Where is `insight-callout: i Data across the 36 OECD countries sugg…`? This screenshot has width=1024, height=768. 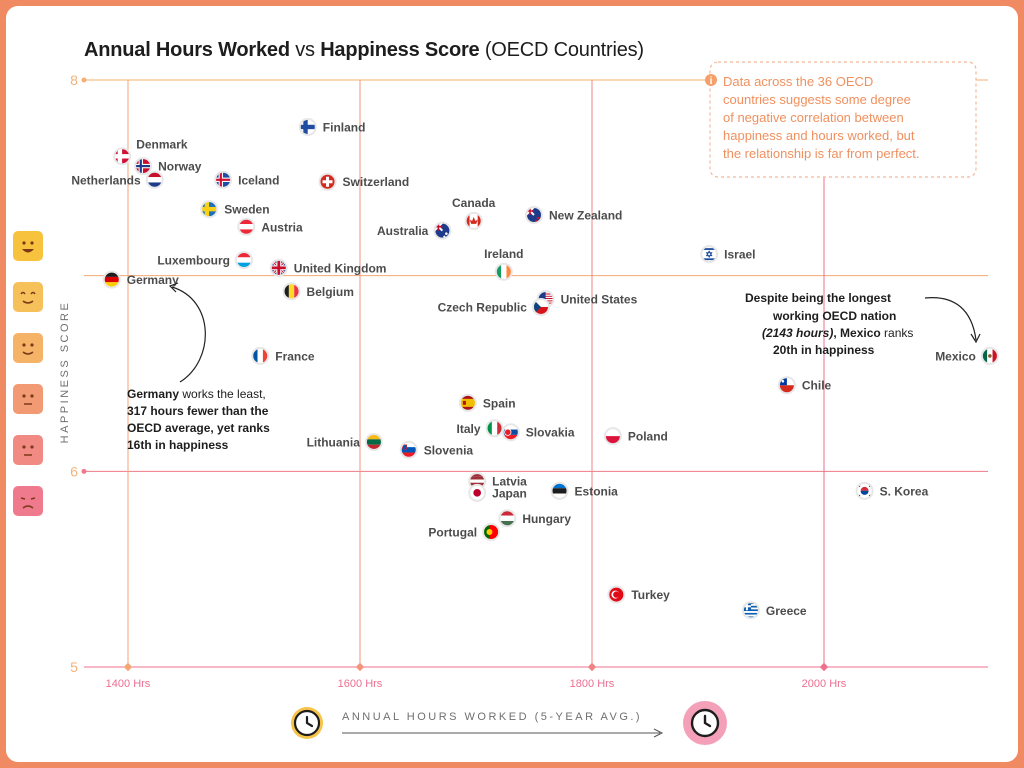
insight-callout: i Data across the 36 OECD countries sugg… is located at coordinates (841, 119).